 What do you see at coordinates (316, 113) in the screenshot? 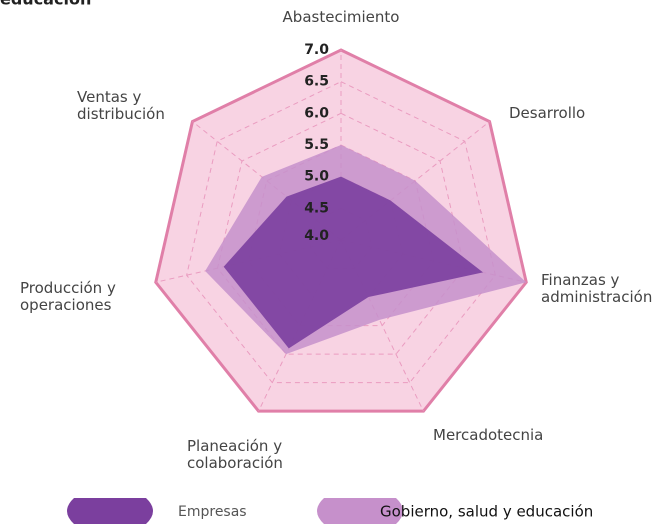
I see `r-tick-label: 6.0` at bounding box center [316, 113].